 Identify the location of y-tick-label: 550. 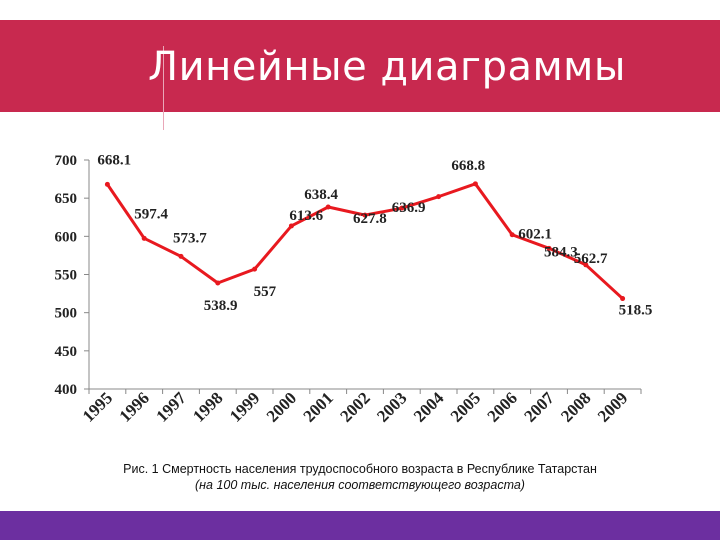
(66, 276).